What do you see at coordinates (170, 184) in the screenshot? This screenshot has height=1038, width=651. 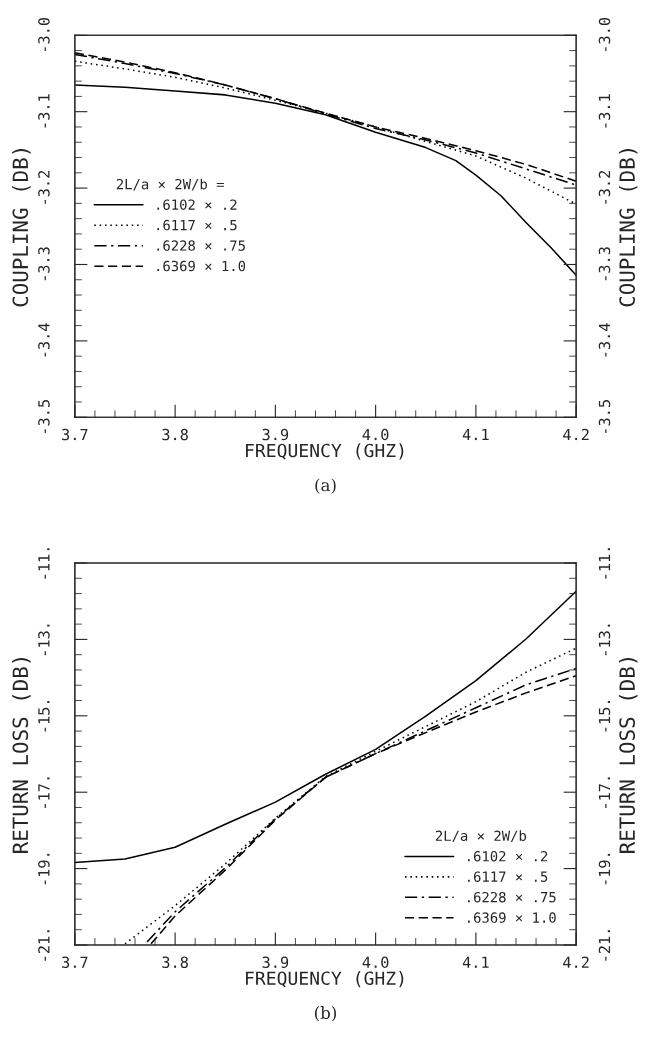 I see `legend-title: 2L/a × 2W/b =` at bounding box center [170, 184].